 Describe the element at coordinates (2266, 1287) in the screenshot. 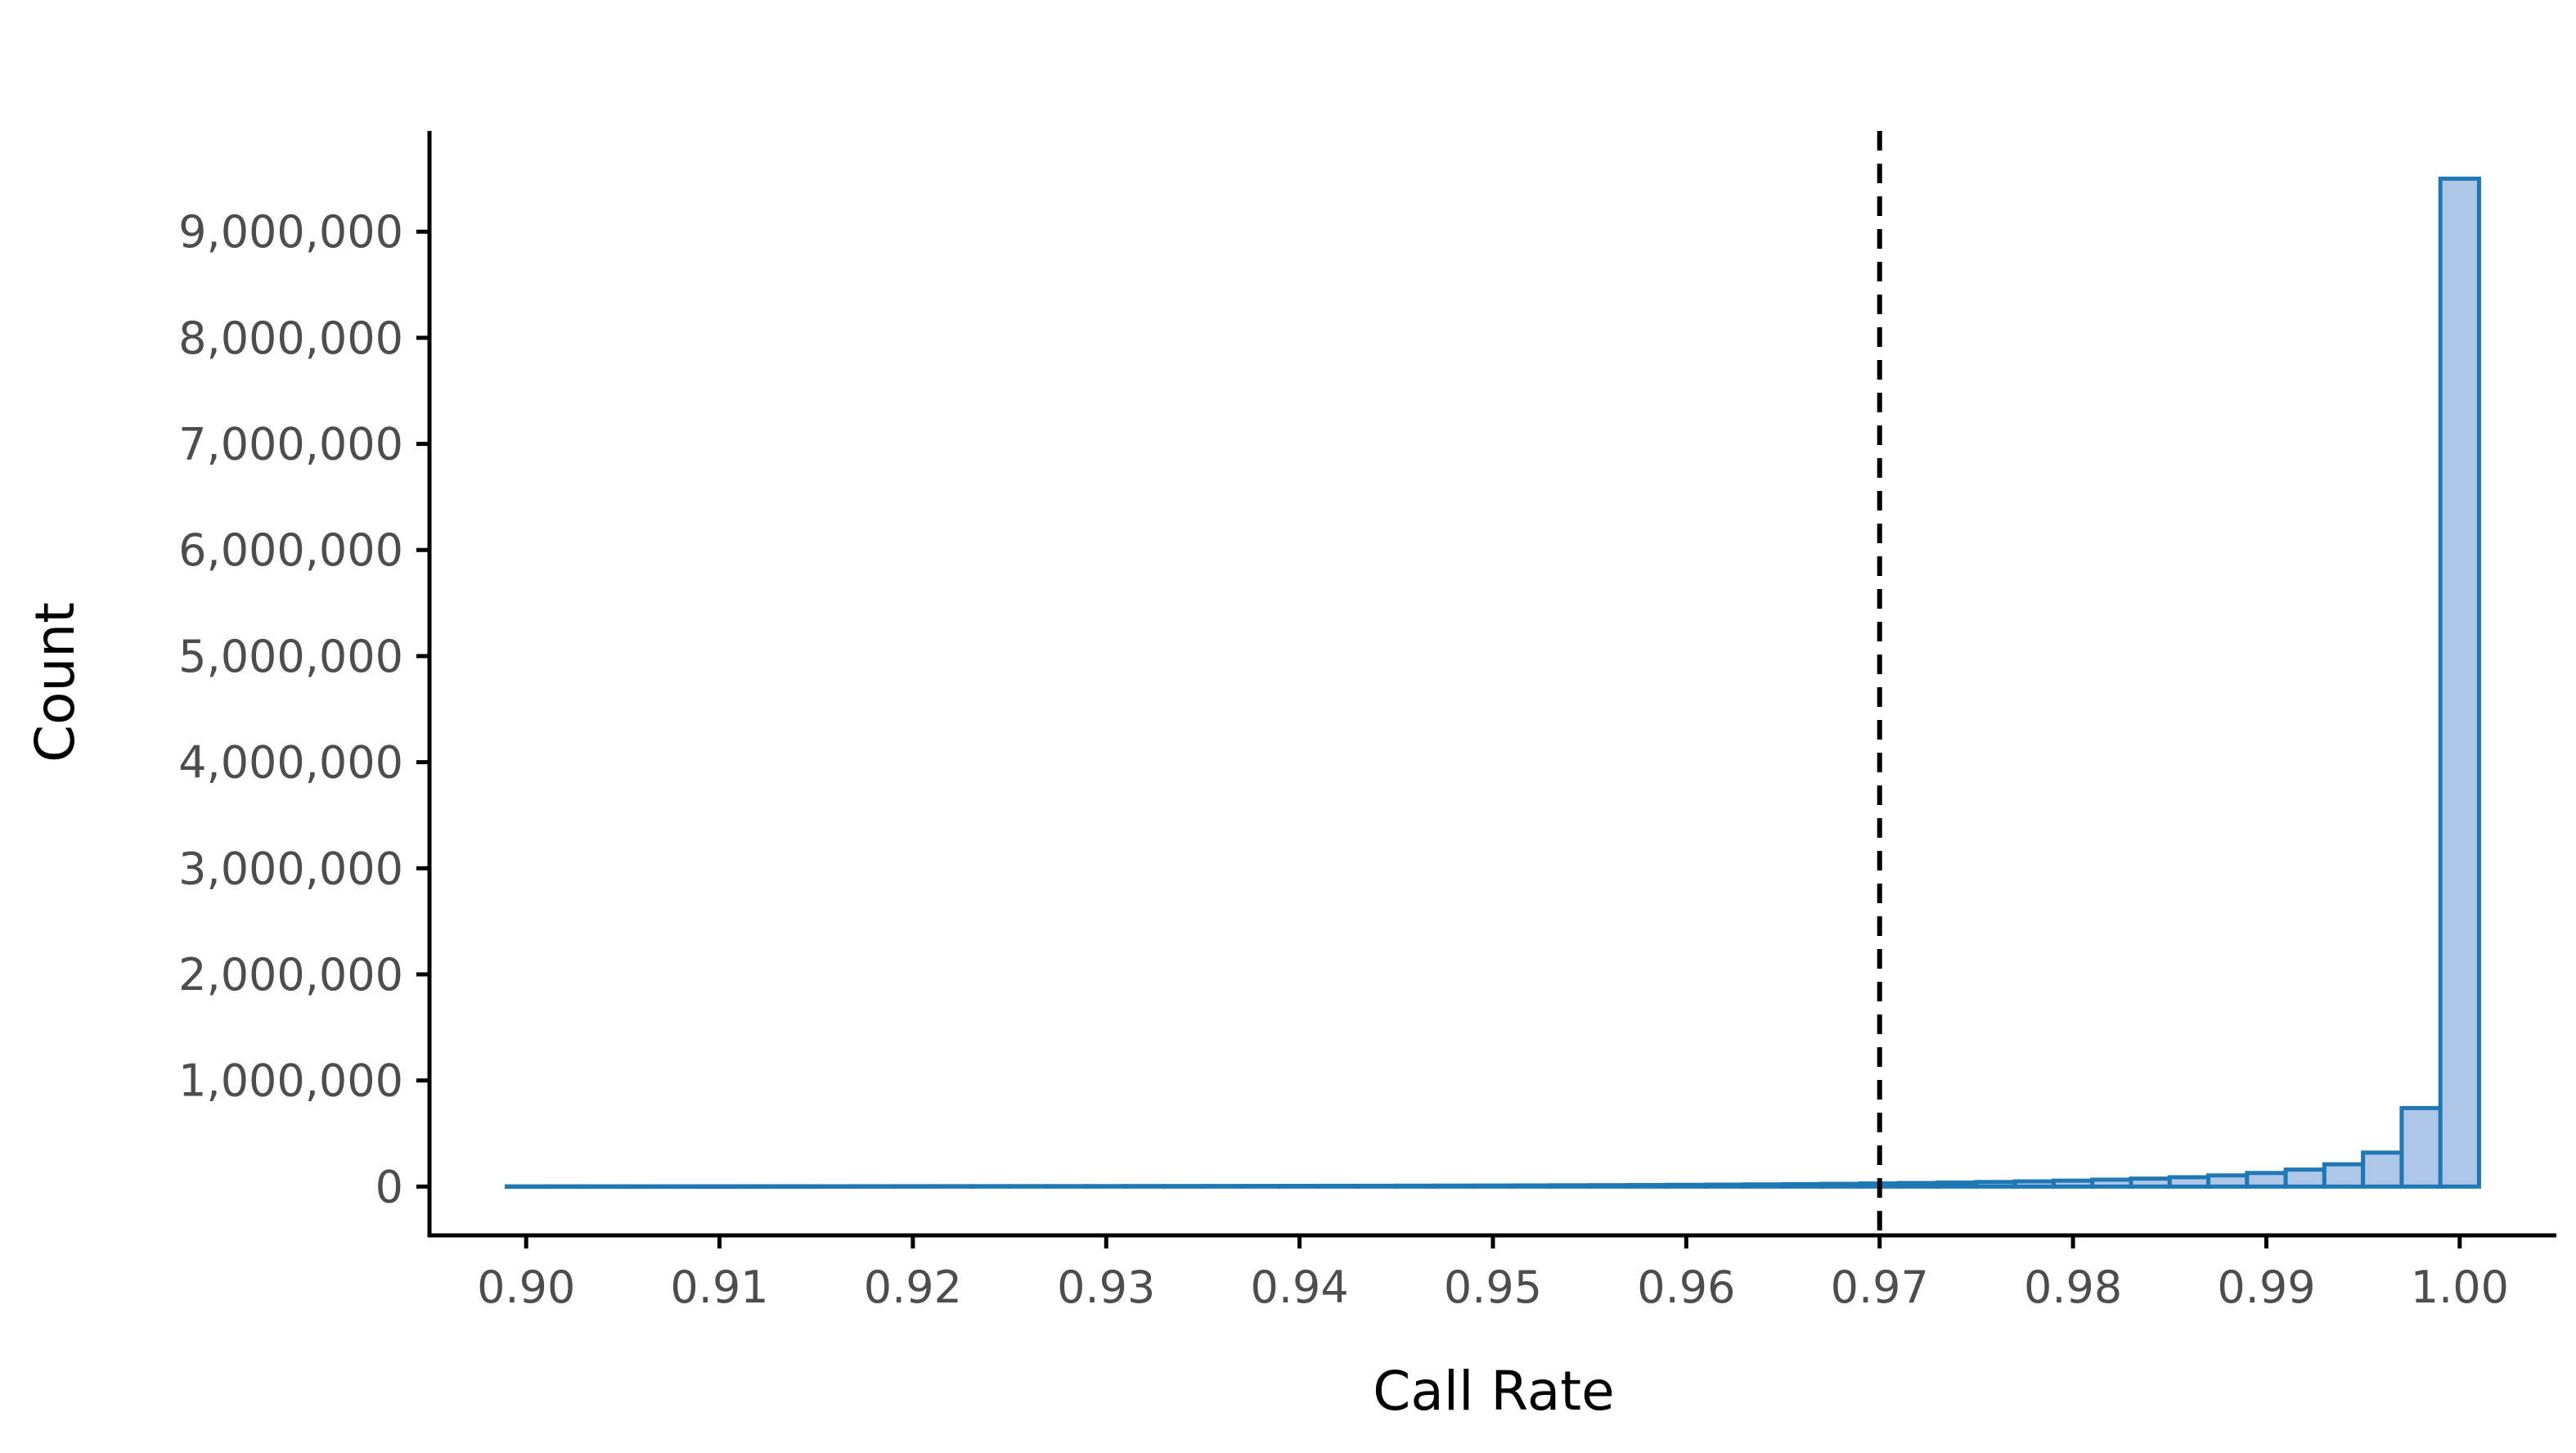

I see `x-tick-label: 0.99` at that location.